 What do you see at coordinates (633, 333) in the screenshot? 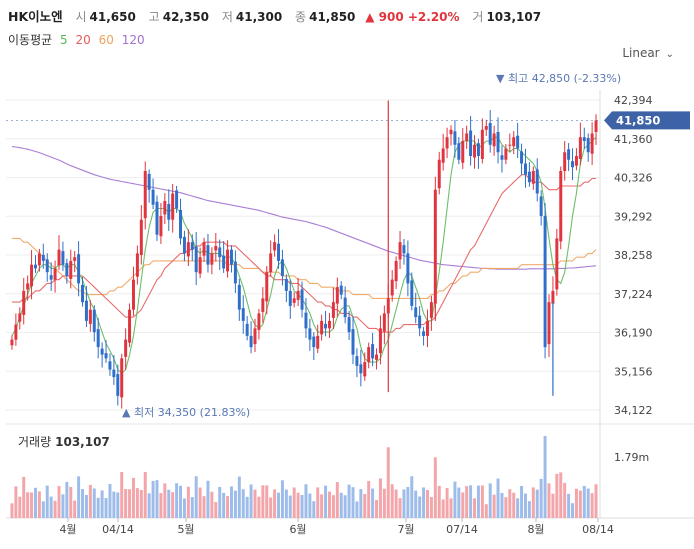
I see `y-tick-label: 36,190` at bounding box center [633, 333].